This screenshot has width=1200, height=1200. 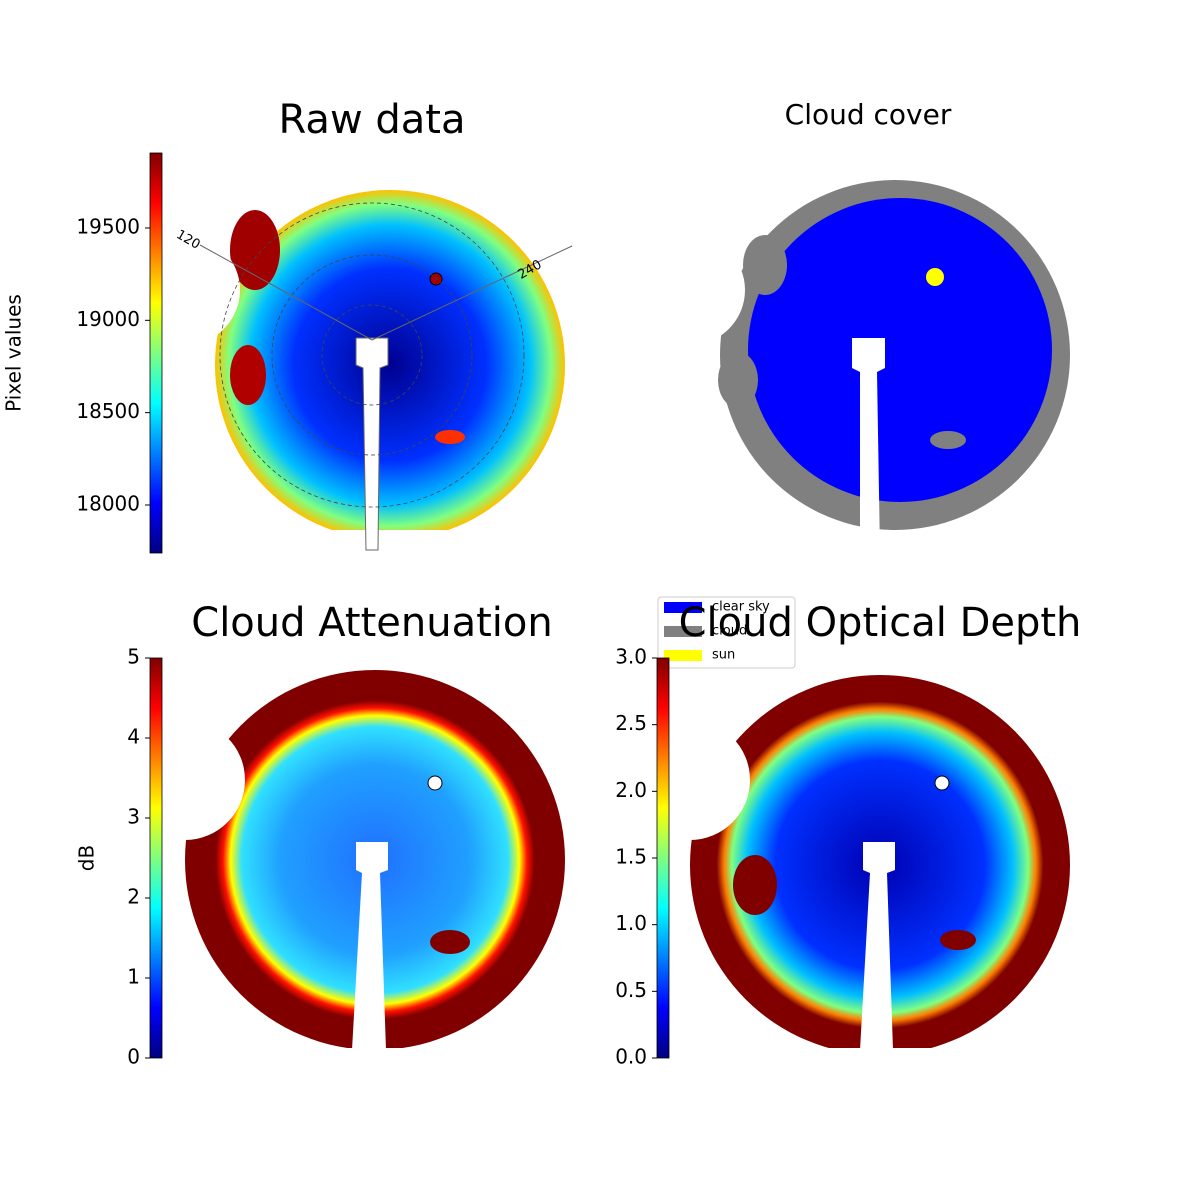 I want to click on colorbar-tick-label: 1, so click(x=133, y=977).